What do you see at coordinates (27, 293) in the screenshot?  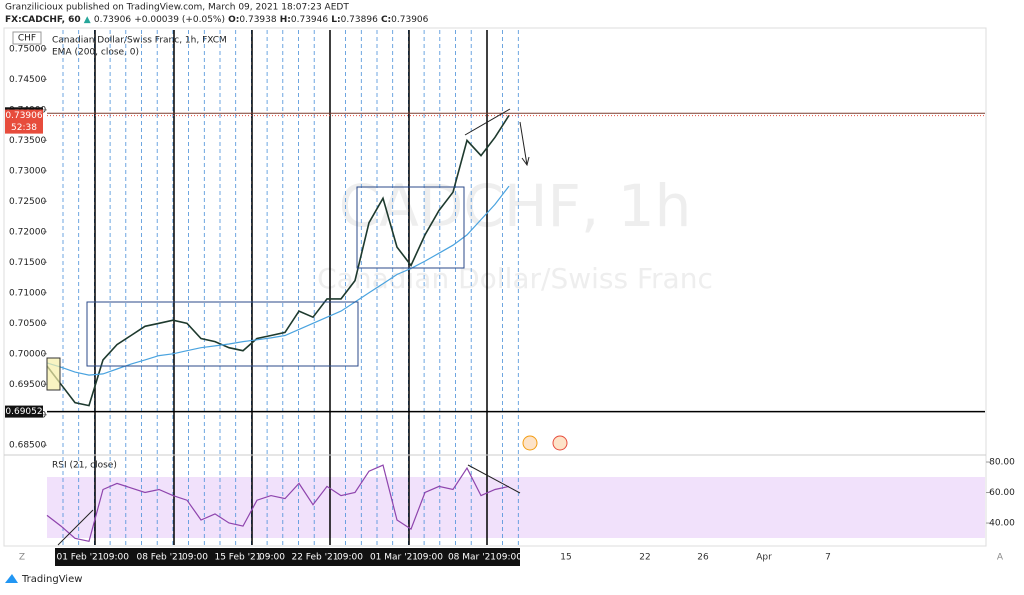 I see `y-tick-label: 0.71000` at bounding box center [27, 293].